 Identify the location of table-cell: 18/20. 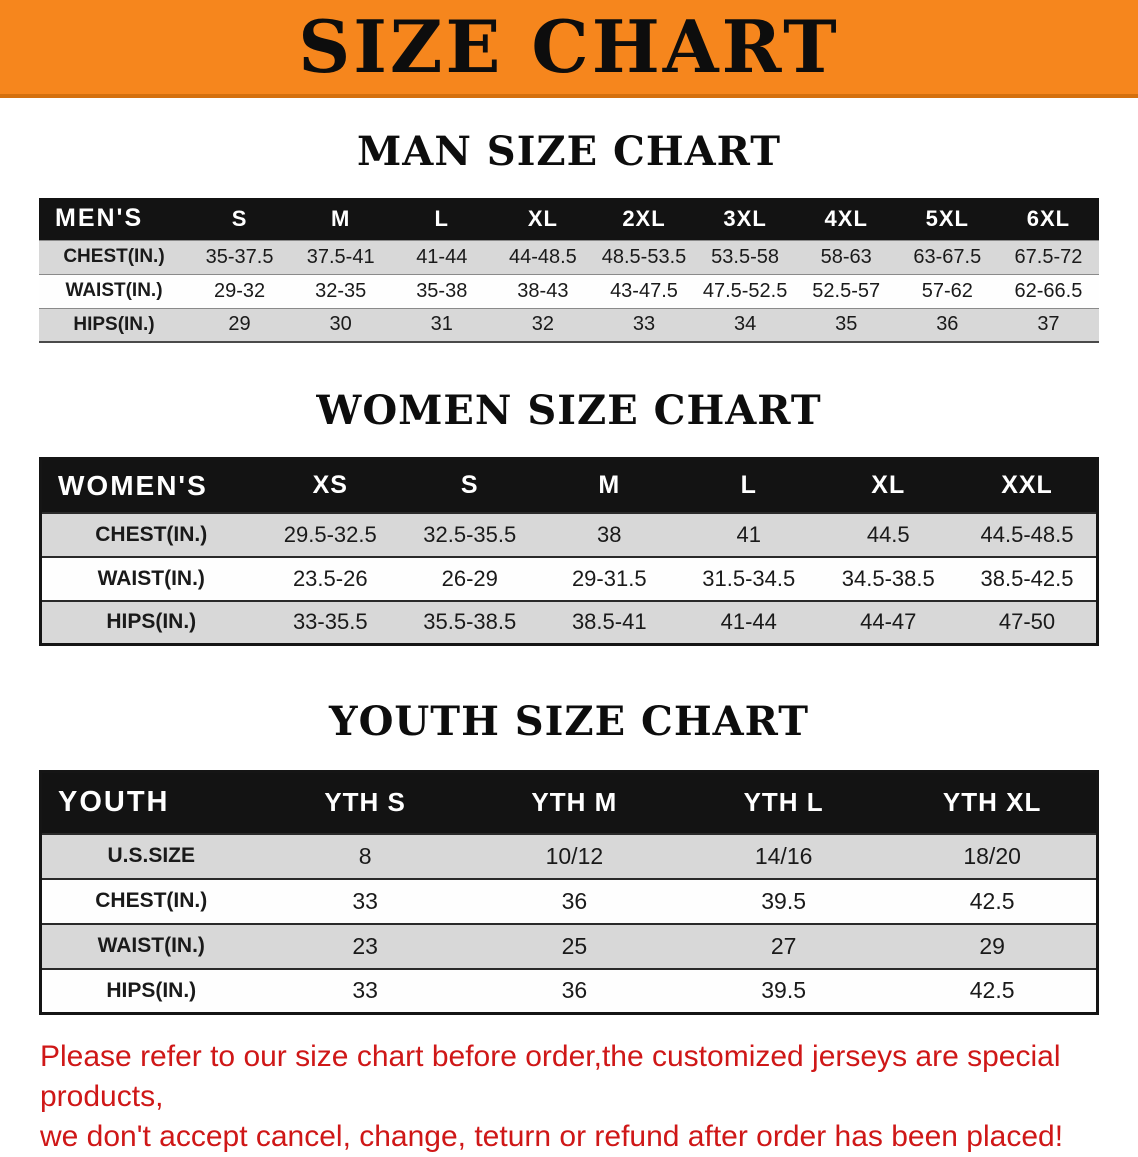
(993, 855).